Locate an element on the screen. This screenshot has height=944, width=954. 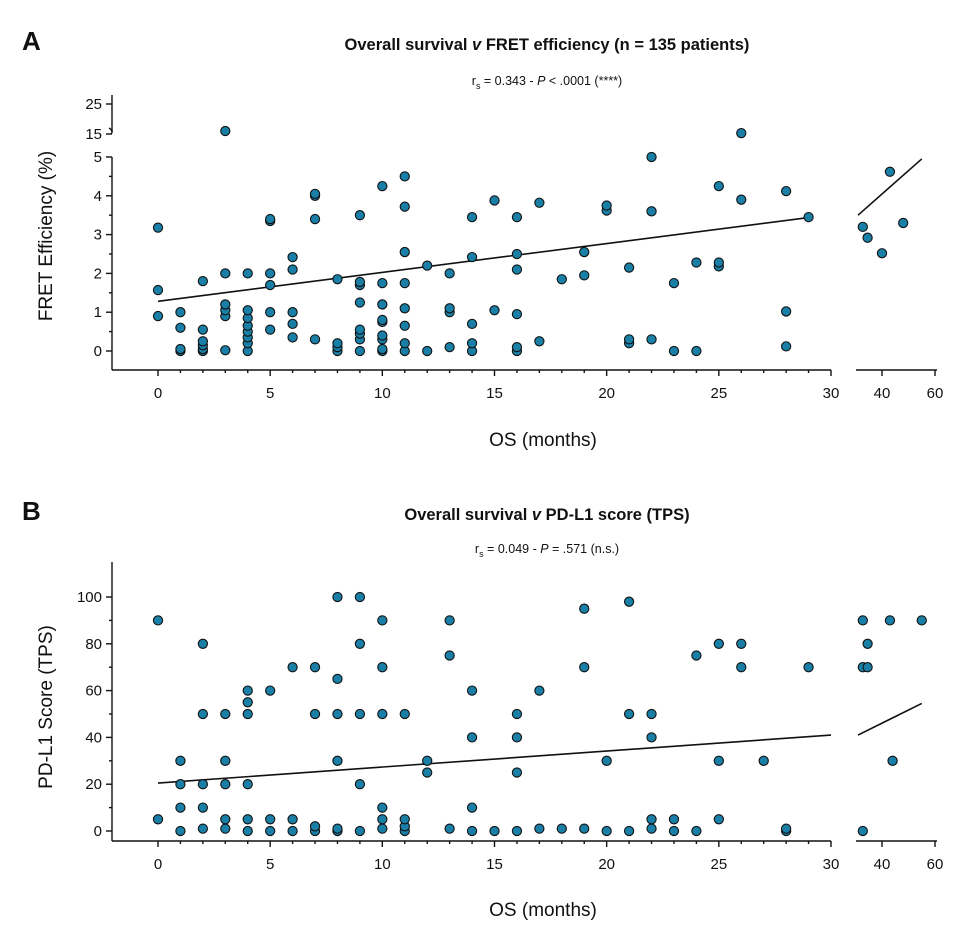
panel-b-y-tick-label: 20 is located at coordinates (93, 784).